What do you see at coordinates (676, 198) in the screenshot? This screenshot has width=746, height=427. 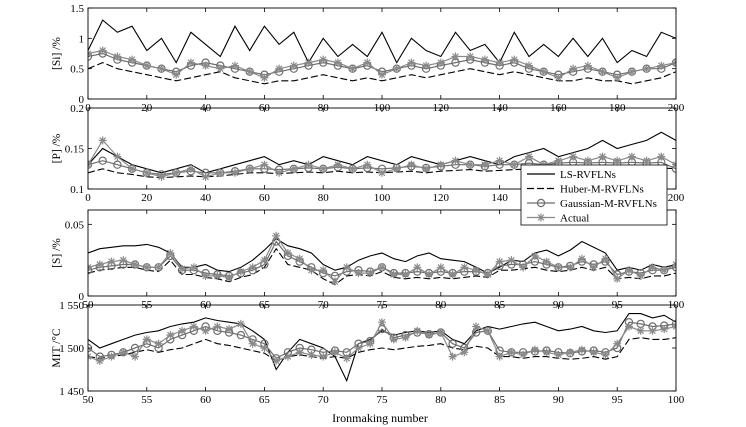 I see `x-tick-label: 200` at bounding box center [676, 198].